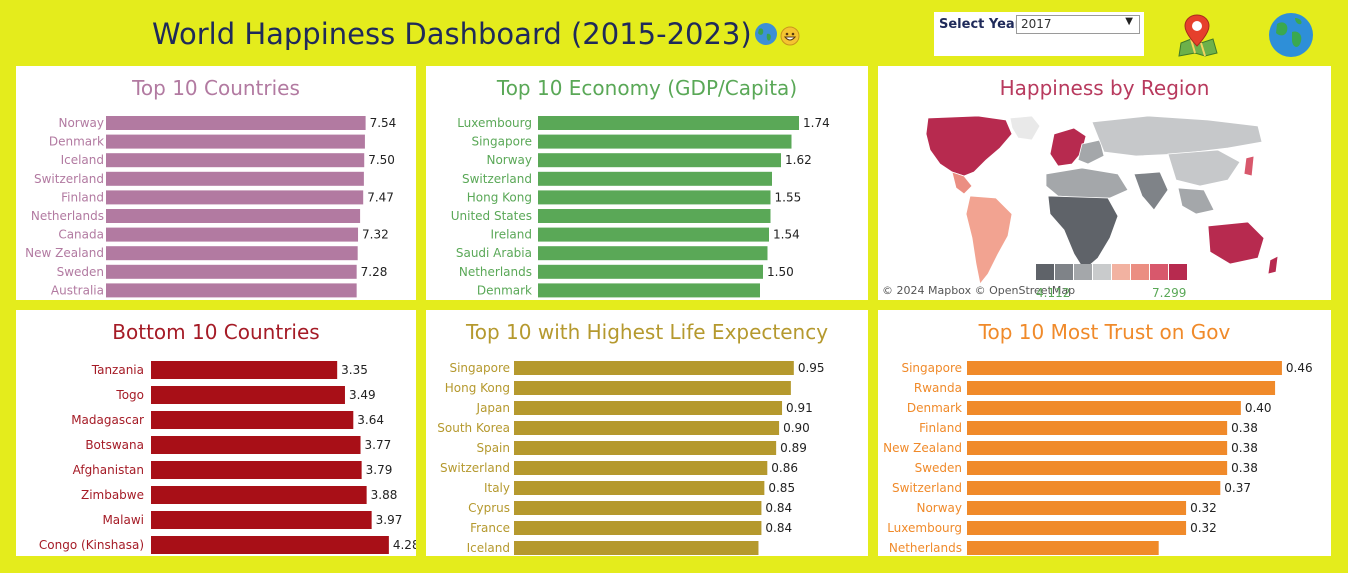  What do you see at coordinates (1104, 88) in the screenshot?
I see `happiness-region-title-text: Happiness by Region` at bounding box center [1104, 88].